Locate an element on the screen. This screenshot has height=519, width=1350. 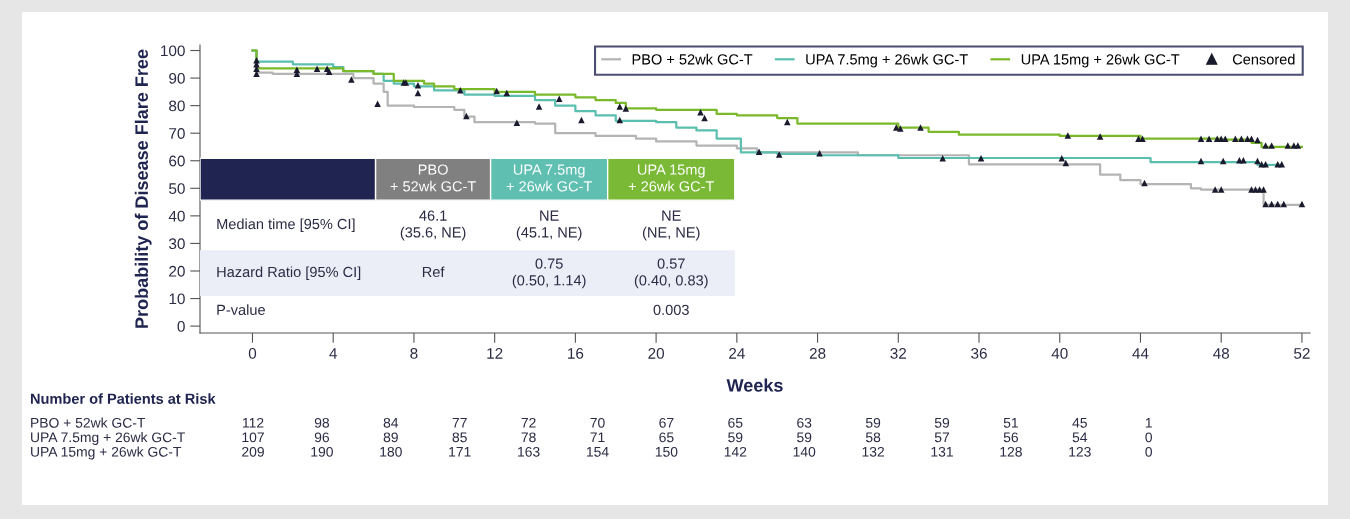
y-tick-label: 70 is located at coordinates (177, 133).